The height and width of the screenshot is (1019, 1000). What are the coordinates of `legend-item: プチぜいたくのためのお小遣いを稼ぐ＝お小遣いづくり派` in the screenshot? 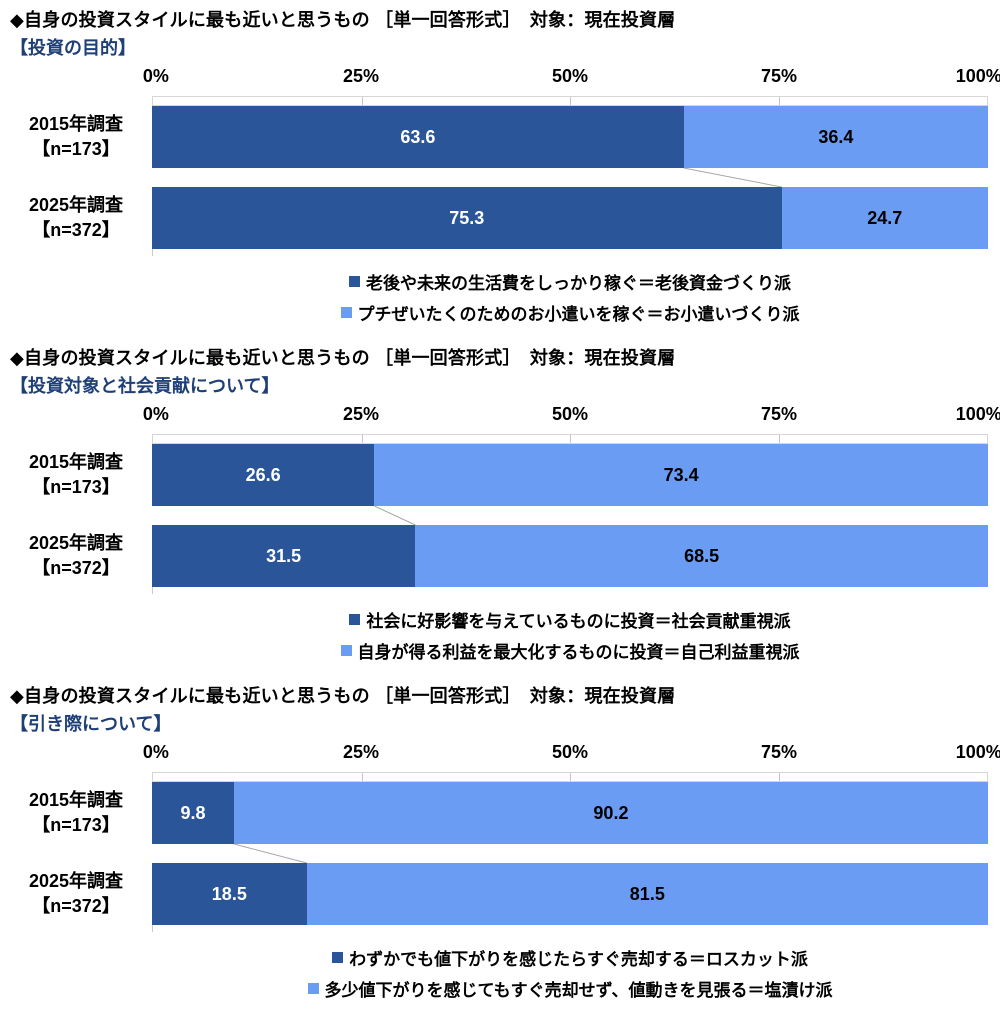 It's located at (570, 312).